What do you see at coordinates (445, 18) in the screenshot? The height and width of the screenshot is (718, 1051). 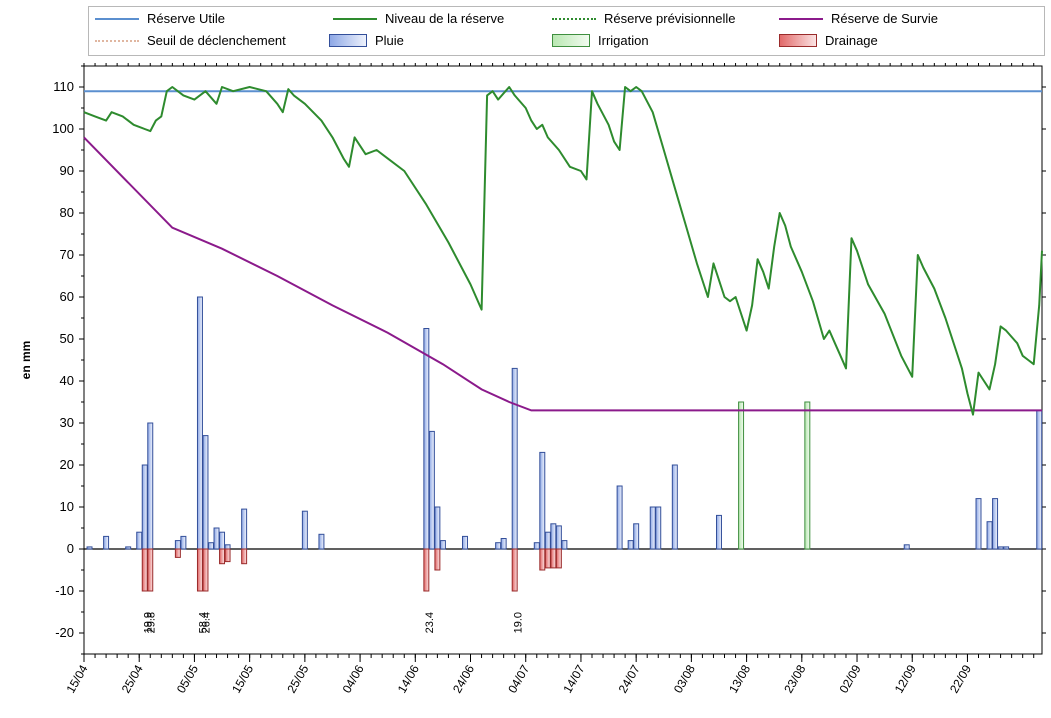 I see `legend-label: Niveau de la réserve` at bounding box center [445, 18].